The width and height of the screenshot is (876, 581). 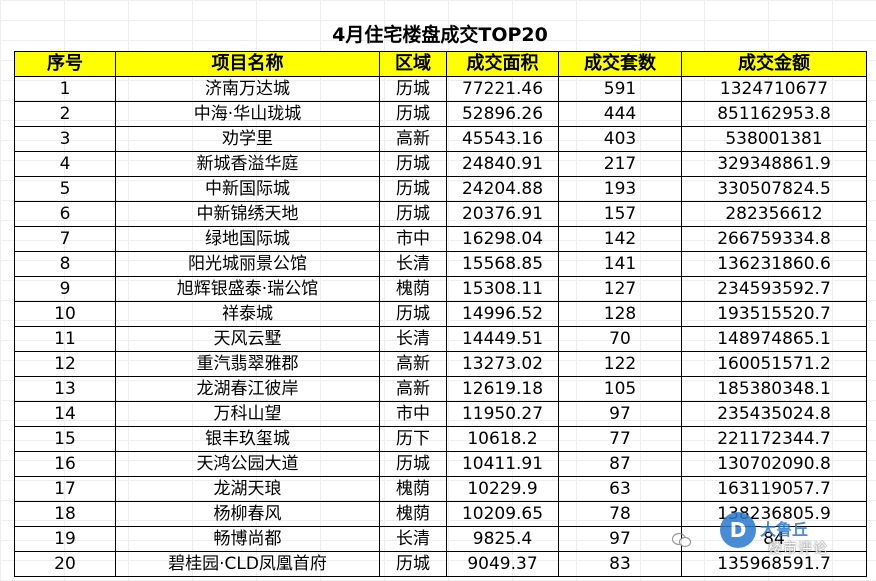 What do you see at coordinates (620, 439) in the screenshot?
I see `cell-units: 77` at bounding box center [620, 439].